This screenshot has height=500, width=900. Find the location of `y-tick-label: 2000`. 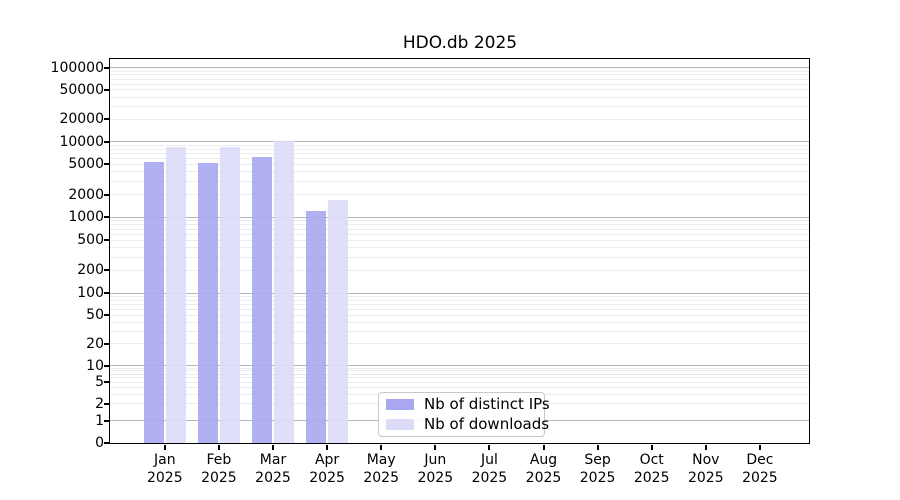

y-tick-label: 2000 is located at coordinates (86, 194).